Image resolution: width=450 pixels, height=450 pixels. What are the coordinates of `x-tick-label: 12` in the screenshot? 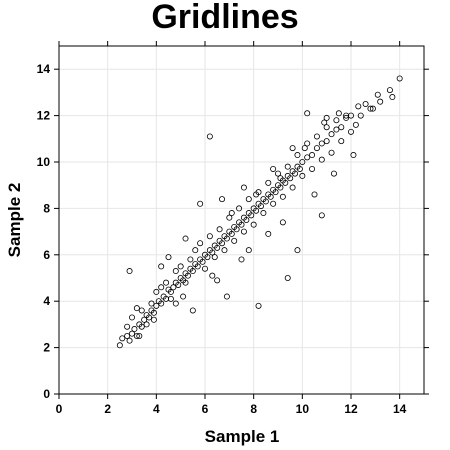 It's located at (351, 409).